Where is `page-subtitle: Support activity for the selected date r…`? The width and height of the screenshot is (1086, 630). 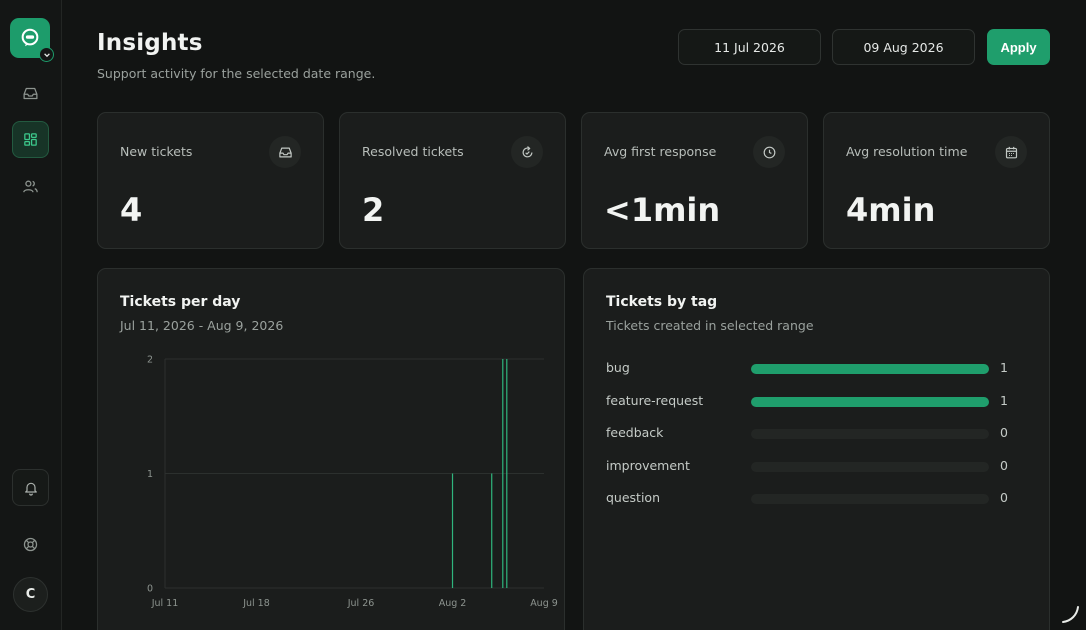
page-subtitle: Support activity for the selected date r… is located at coordinates (236, 73).